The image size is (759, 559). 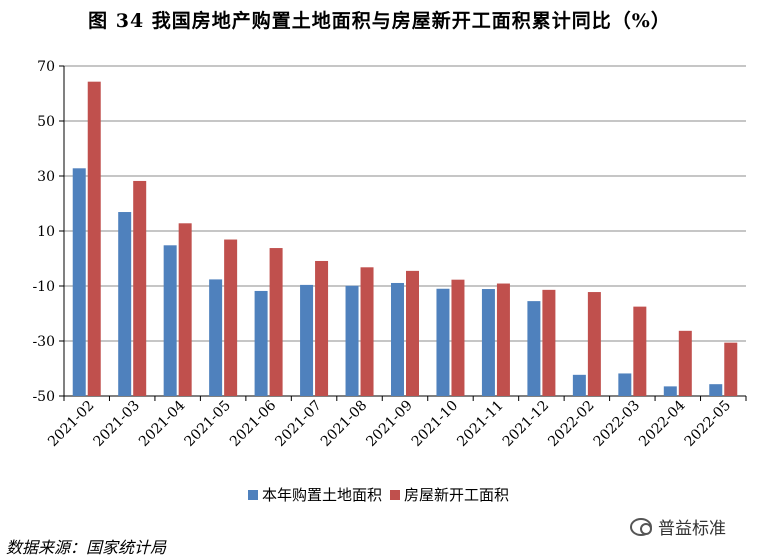 I want to click on x-tick-label: 2022-05, so click(x=708, y=424).